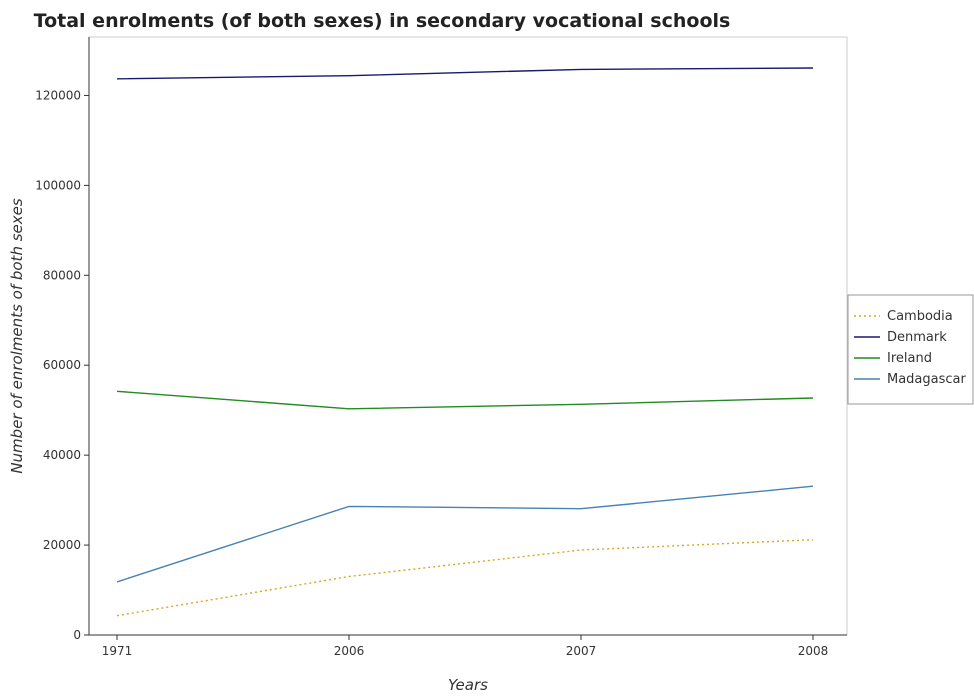 The image size is (974, 700). I want to click on legend-label-ireland: Ireland, so click(909, 358).